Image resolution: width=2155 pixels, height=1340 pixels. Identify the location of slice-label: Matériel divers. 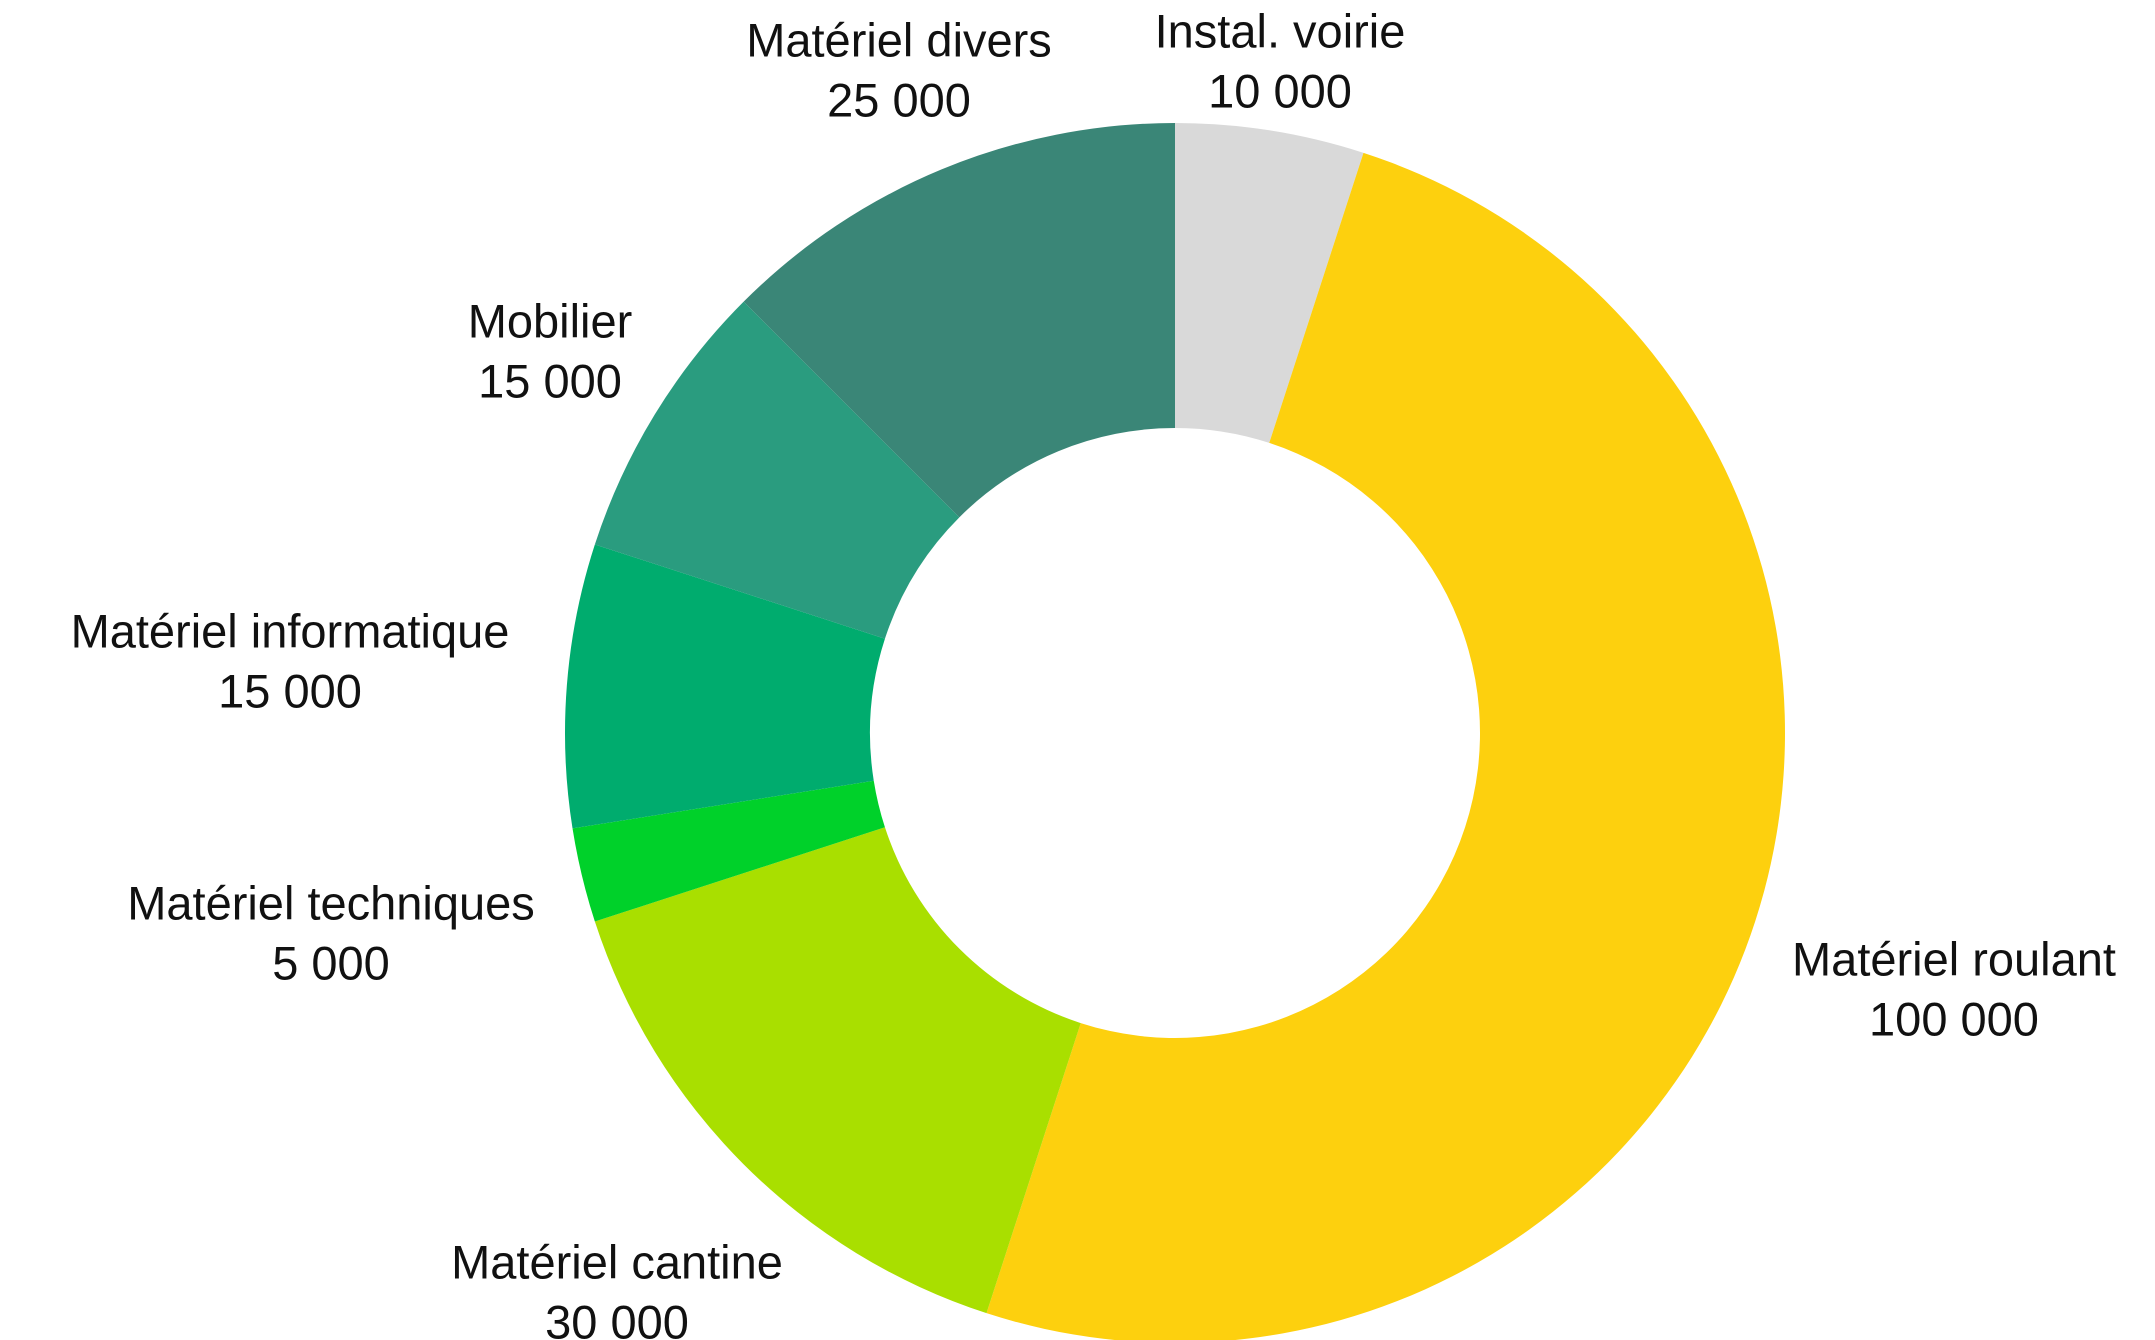
(899, 39).